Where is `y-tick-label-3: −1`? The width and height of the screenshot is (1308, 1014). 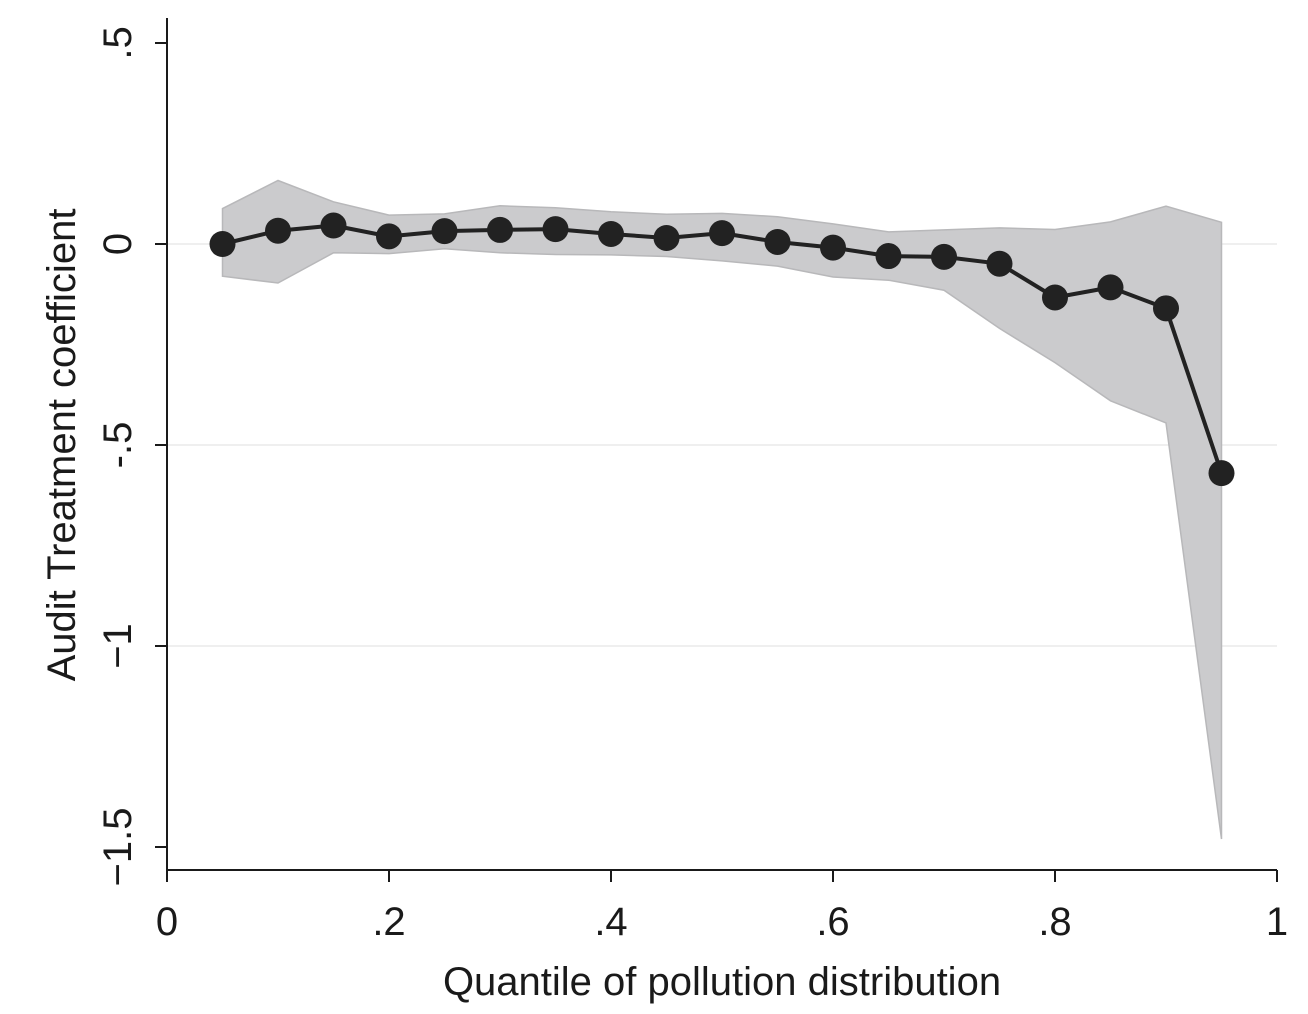
y-tick-label-3: −1 is located at coordinates (118, 646).